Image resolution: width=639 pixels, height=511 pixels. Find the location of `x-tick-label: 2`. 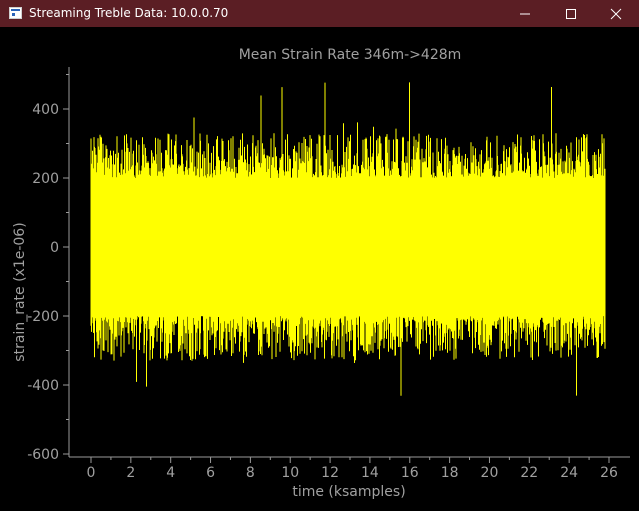

x-tick-label: 2 is located at coordinates (130, 473).